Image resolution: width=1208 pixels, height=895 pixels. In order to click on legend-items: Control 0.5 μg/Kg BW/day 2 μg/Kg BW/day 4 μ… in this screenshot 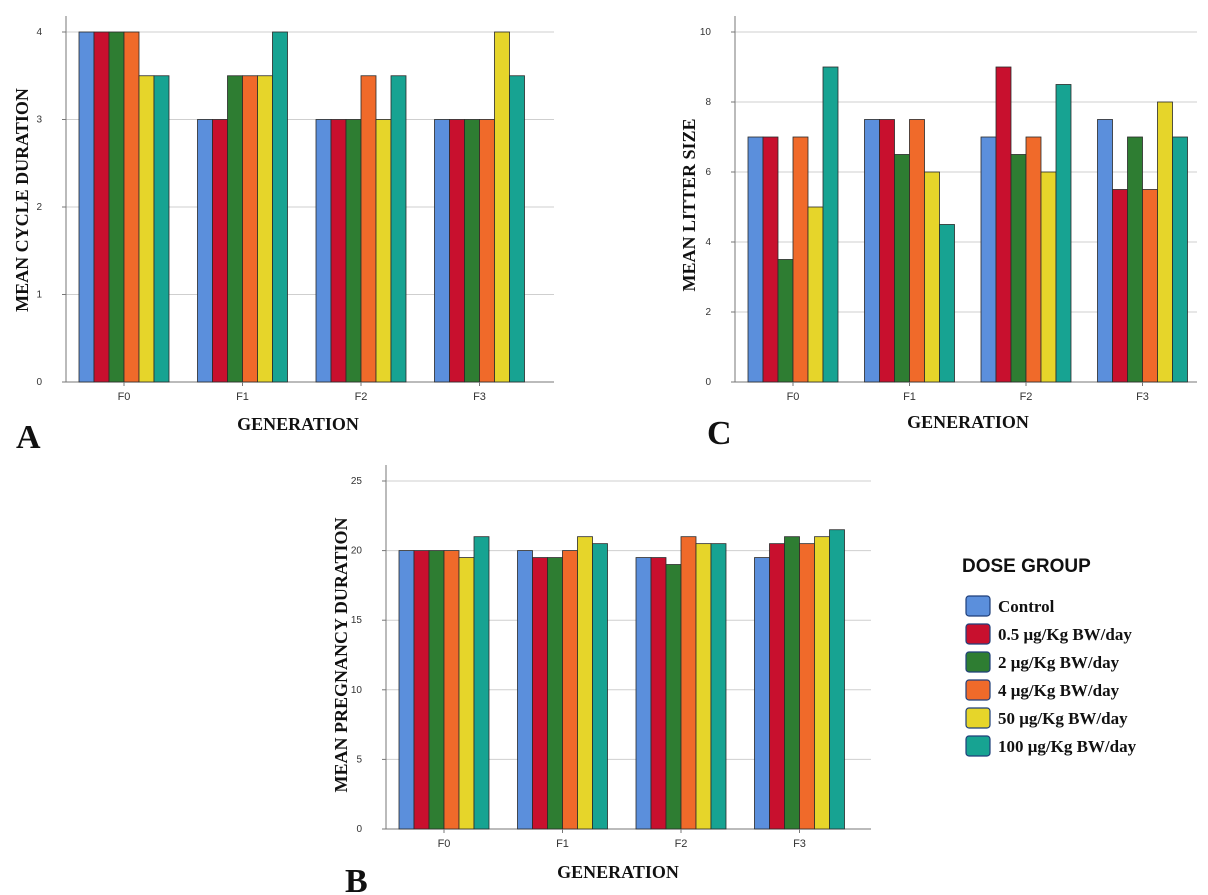, I will do `click(1051, 676)`.